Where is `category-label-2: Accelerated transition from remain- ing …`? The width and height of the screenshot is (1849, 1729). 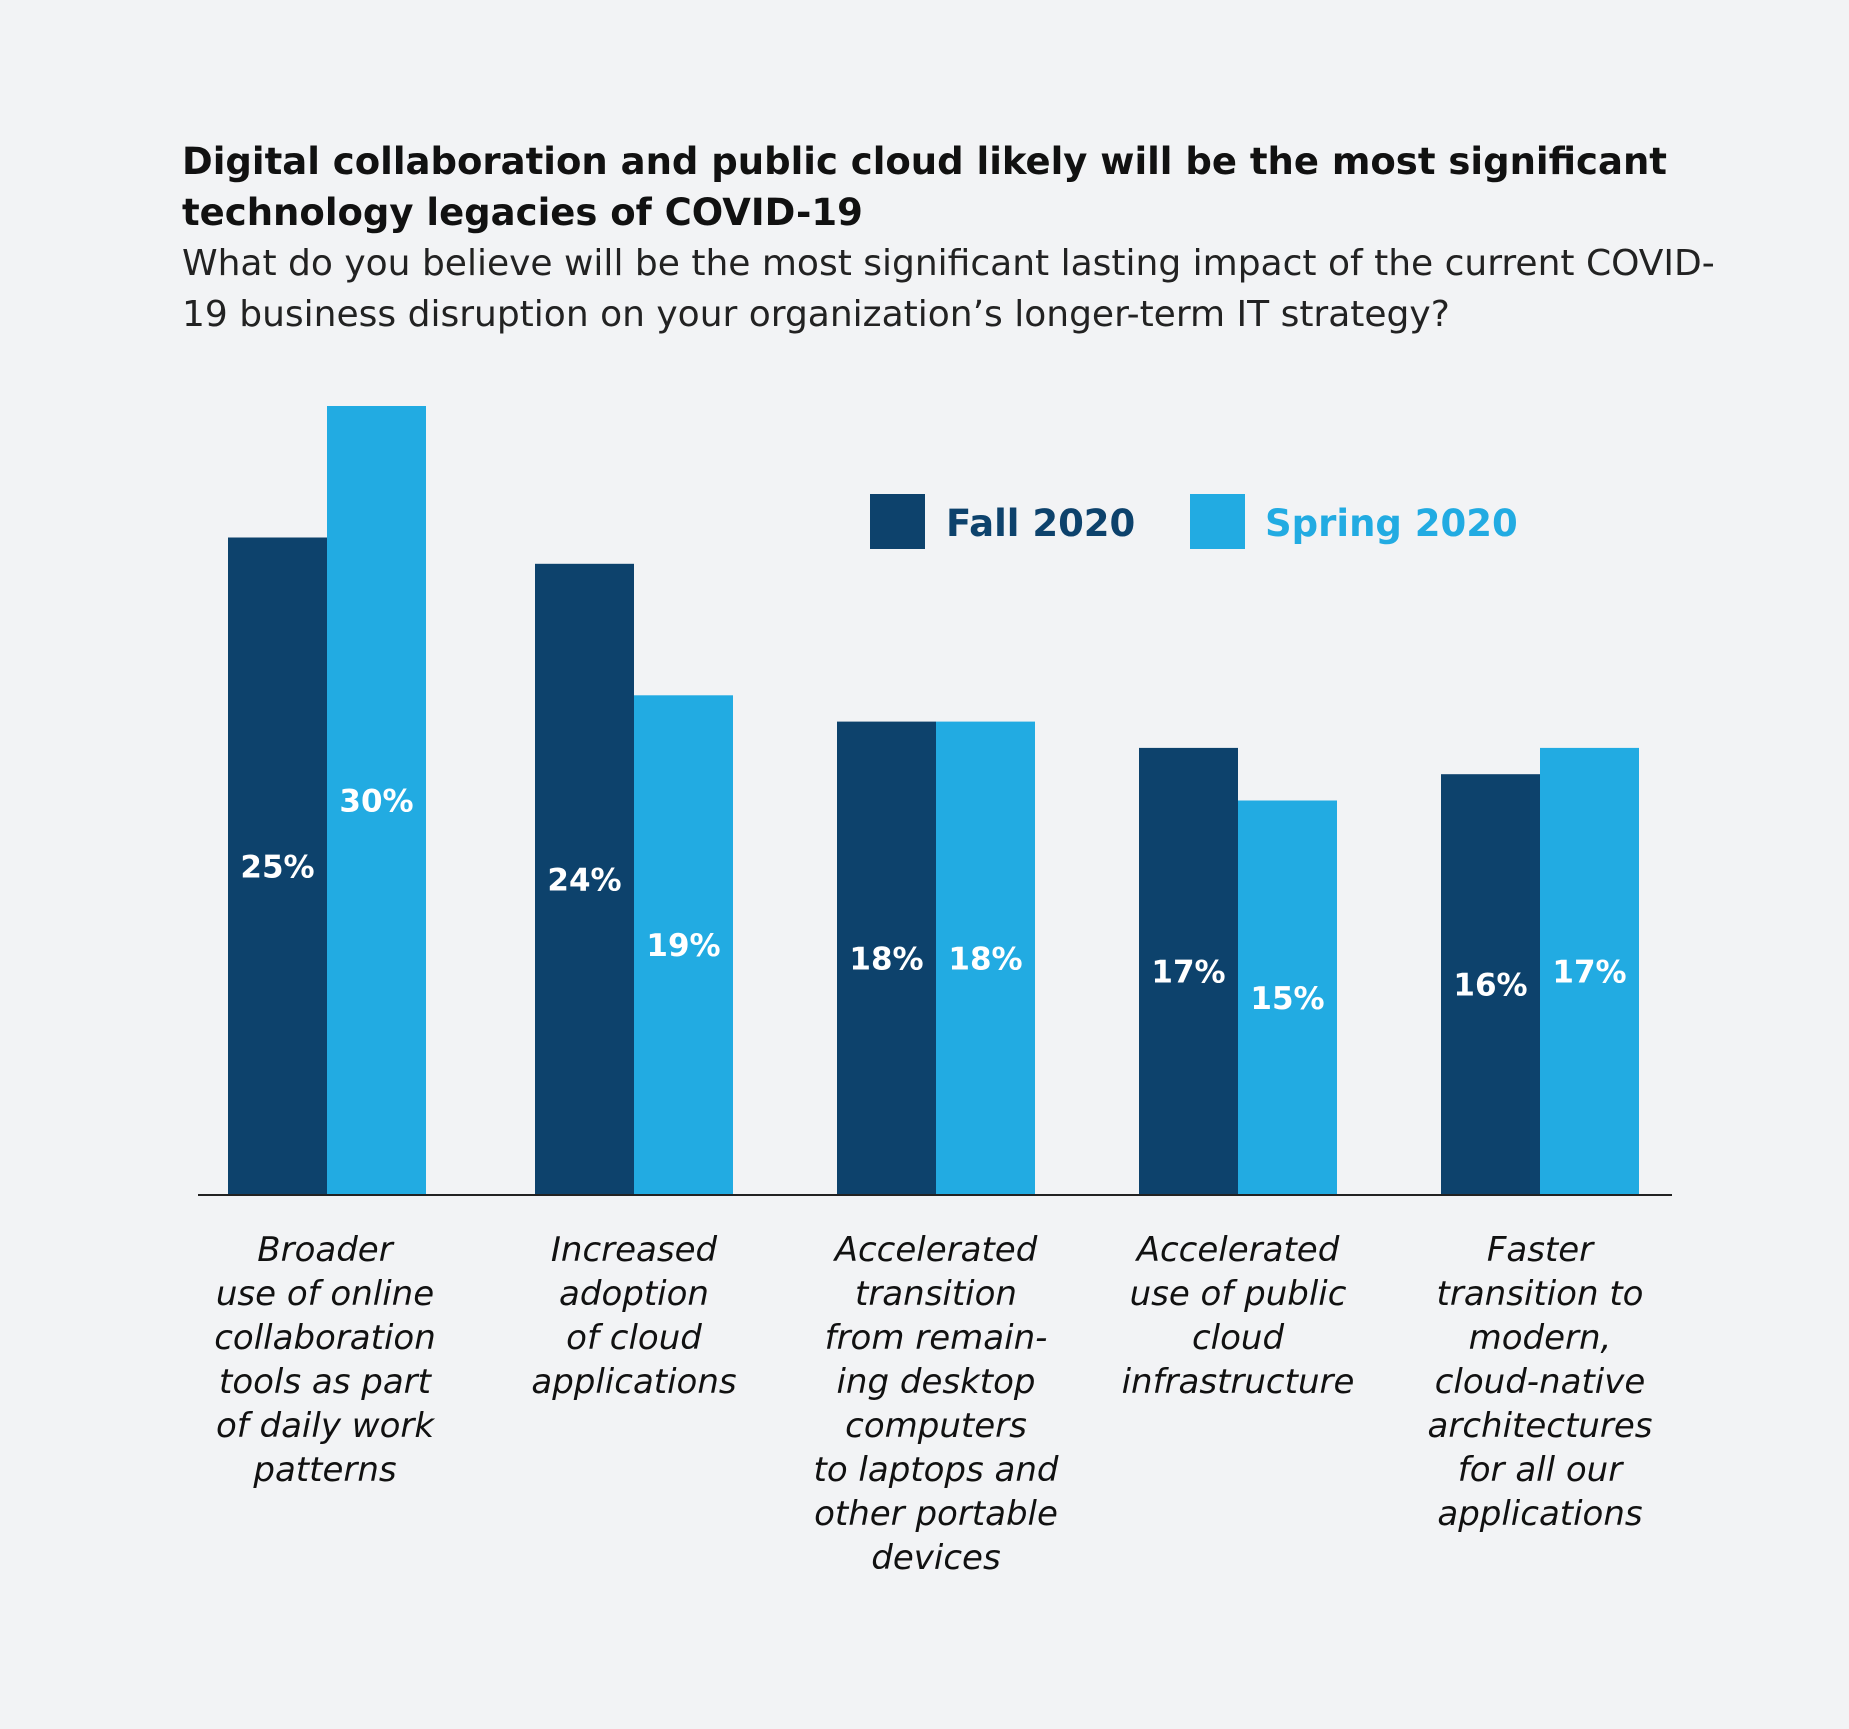
category-label-2: Accelerated transition from remain- ing … is located at coordinates (936, 1404).